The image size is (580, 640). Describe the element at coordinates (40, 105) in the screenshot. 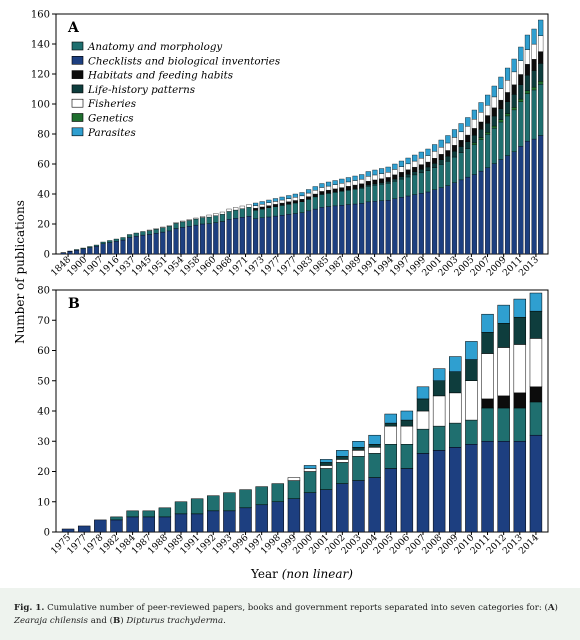

I see `y-tick-label-a: 100` at that location.